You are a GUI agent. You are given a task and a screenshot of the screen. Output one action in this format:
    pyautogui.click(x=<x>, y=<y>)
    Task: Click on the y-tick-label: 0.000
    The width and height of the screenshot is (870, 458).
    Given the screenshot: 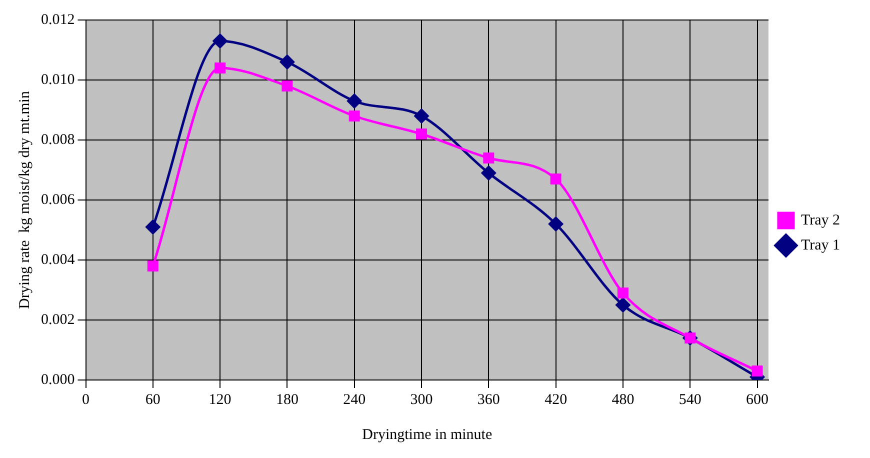 What is the action you would take?
    pyautogui.click(x=58, y=380)
    